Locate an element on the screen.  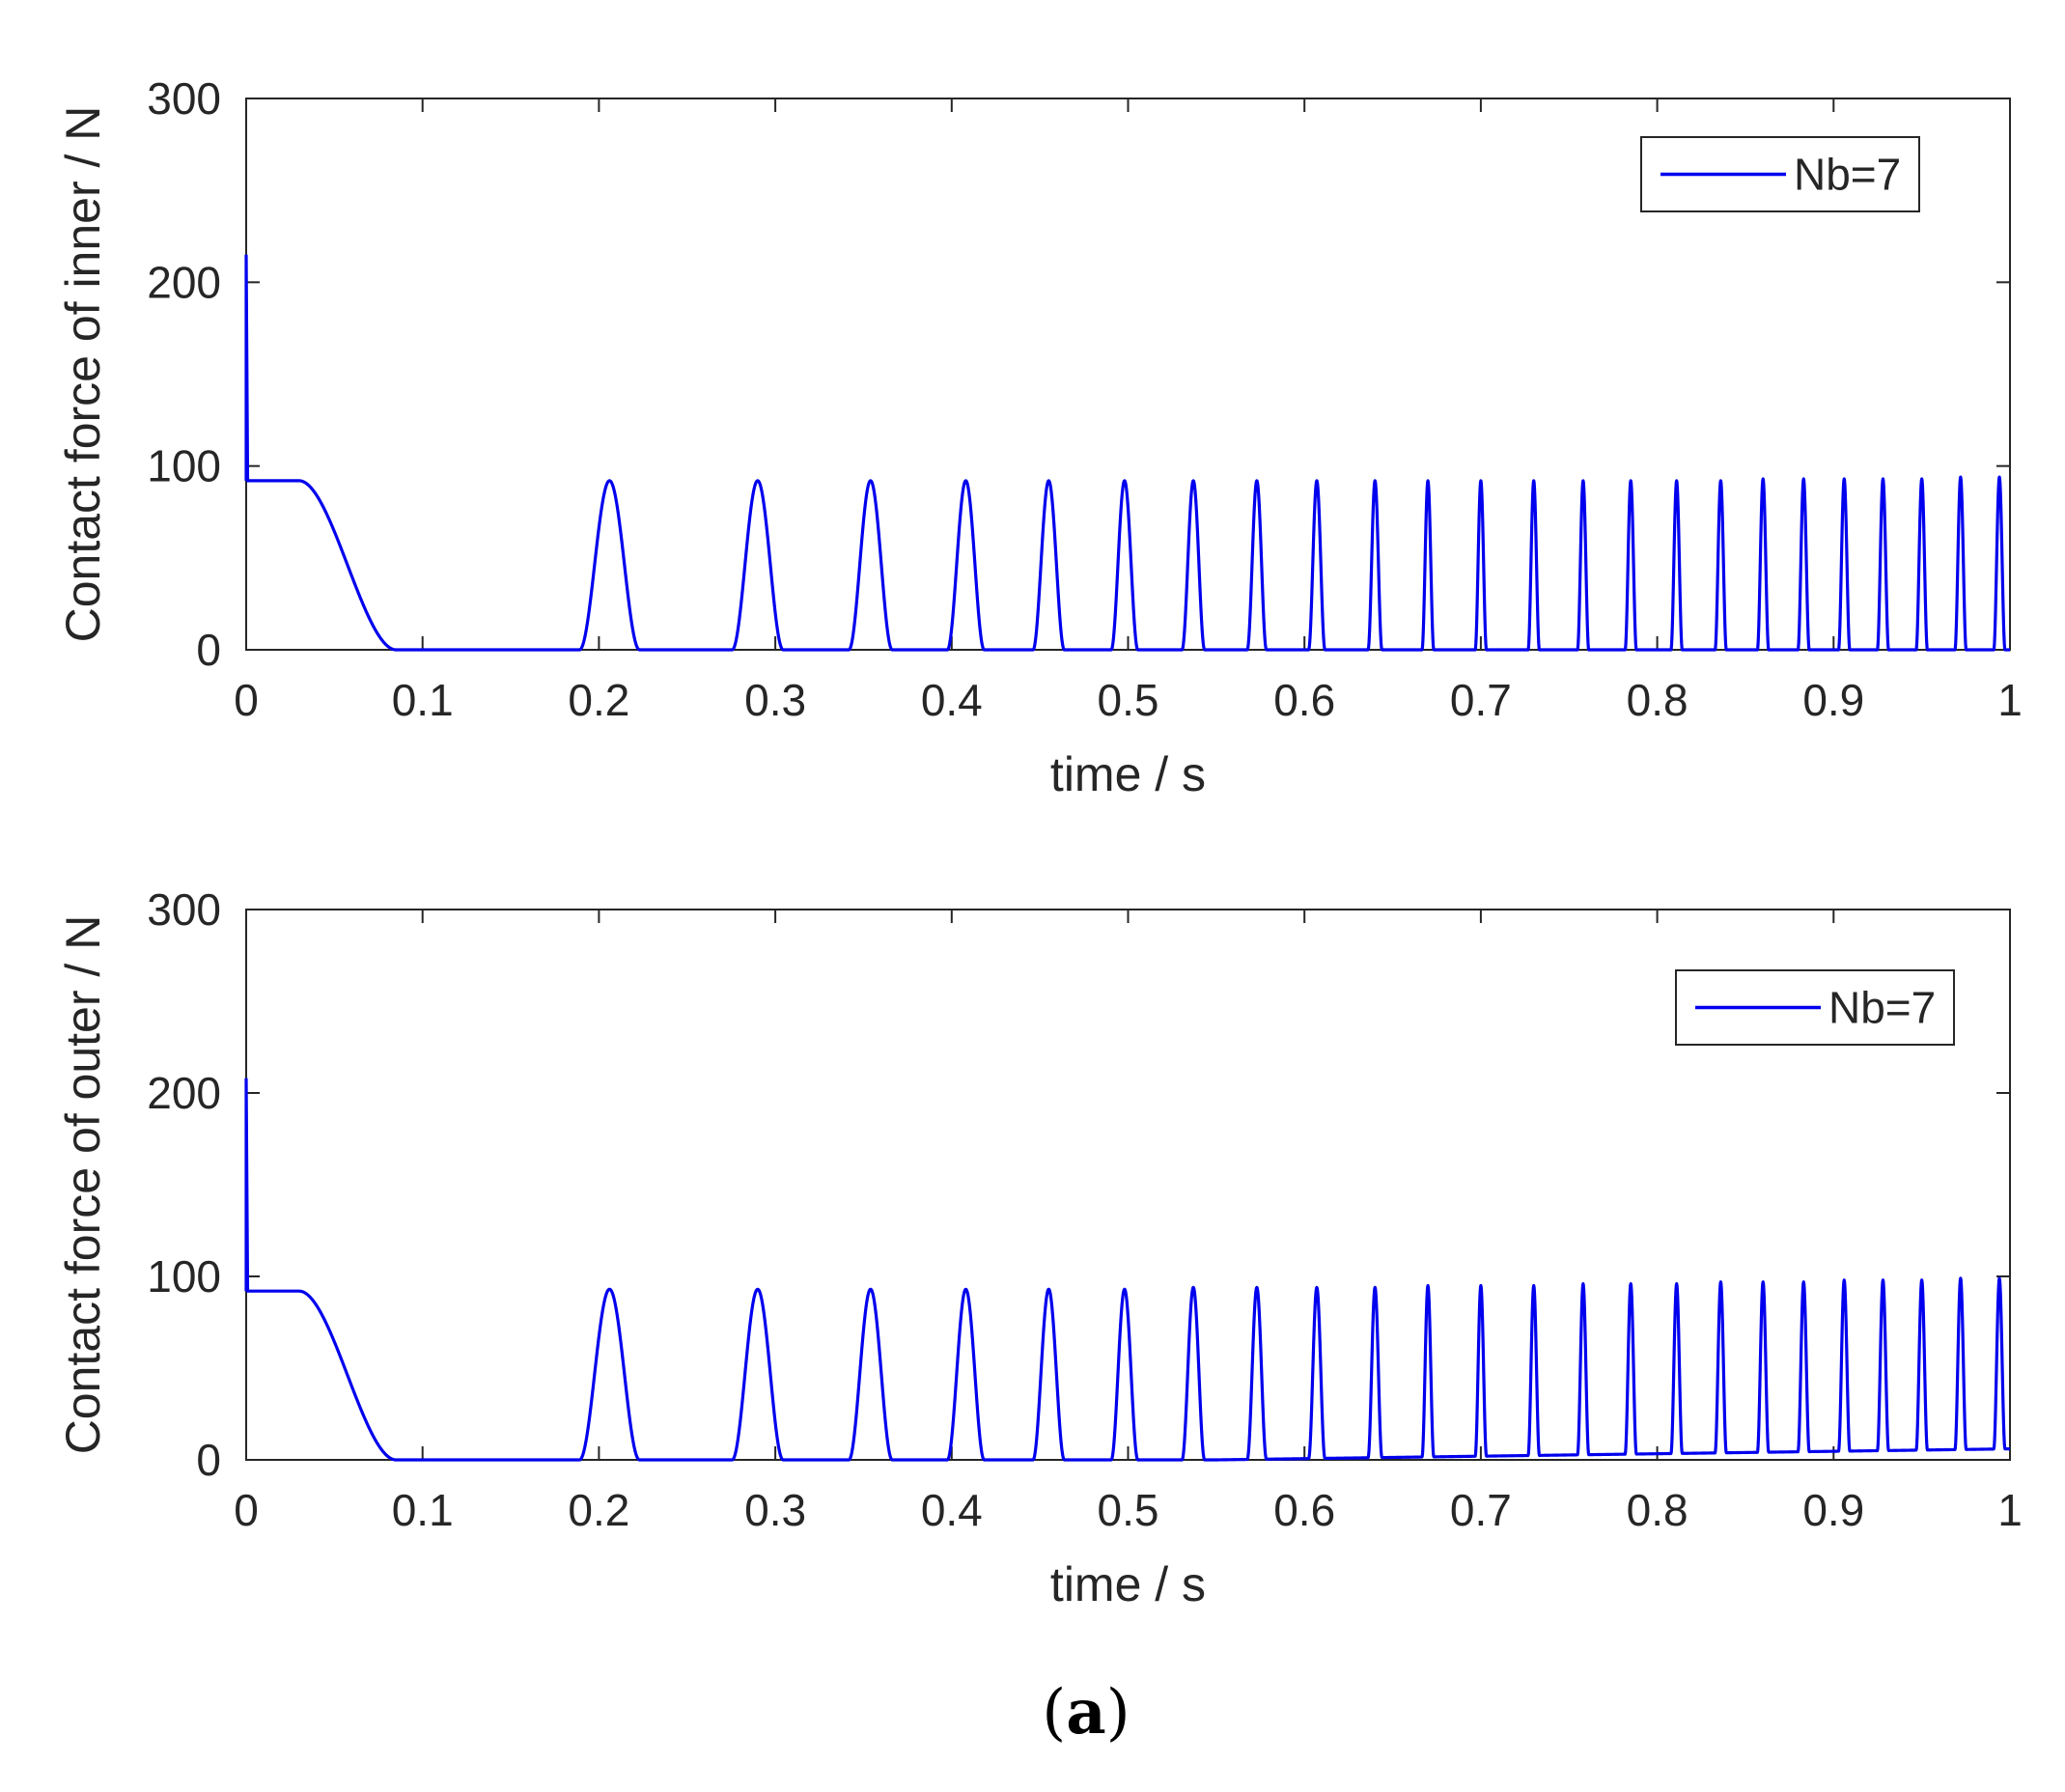
y-axis-label: Contact force of inner / N is located at coordinates (83, 375).